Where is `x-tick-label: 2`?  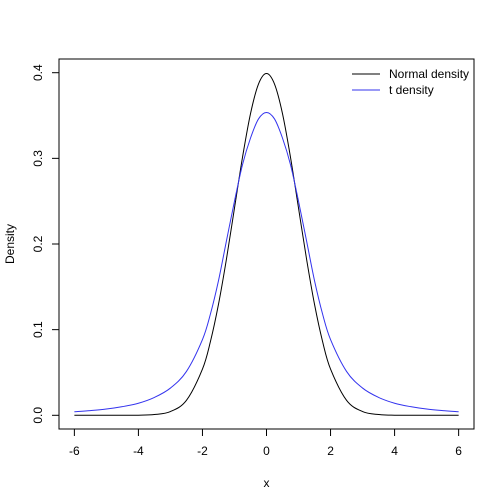
x-tick-label: 2 is located at coordinates (330, 451).